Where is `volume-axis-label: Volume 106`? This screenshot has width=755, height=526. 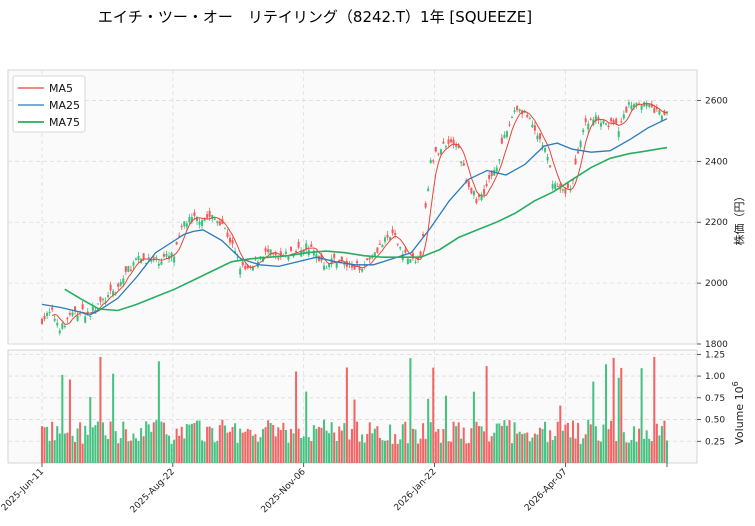
volume-axis-label: Volume 106 is located at coordinates (738, 413).